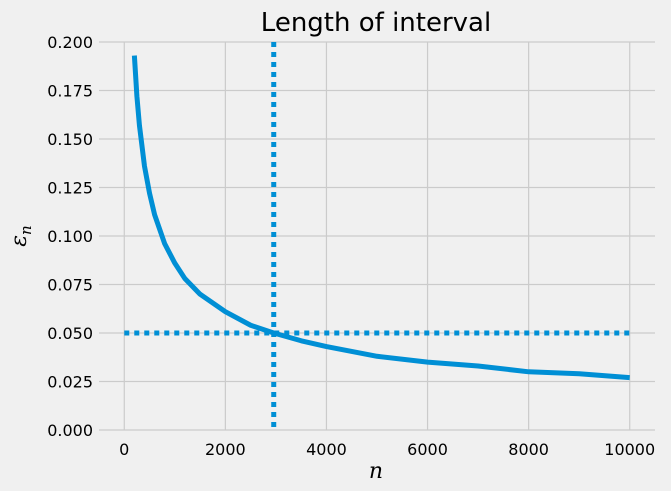 The image size is (671, 491). Describe the element at coordinates (70, 430) in the screenshot. I see `y-tick-label: 0.000` at that location.